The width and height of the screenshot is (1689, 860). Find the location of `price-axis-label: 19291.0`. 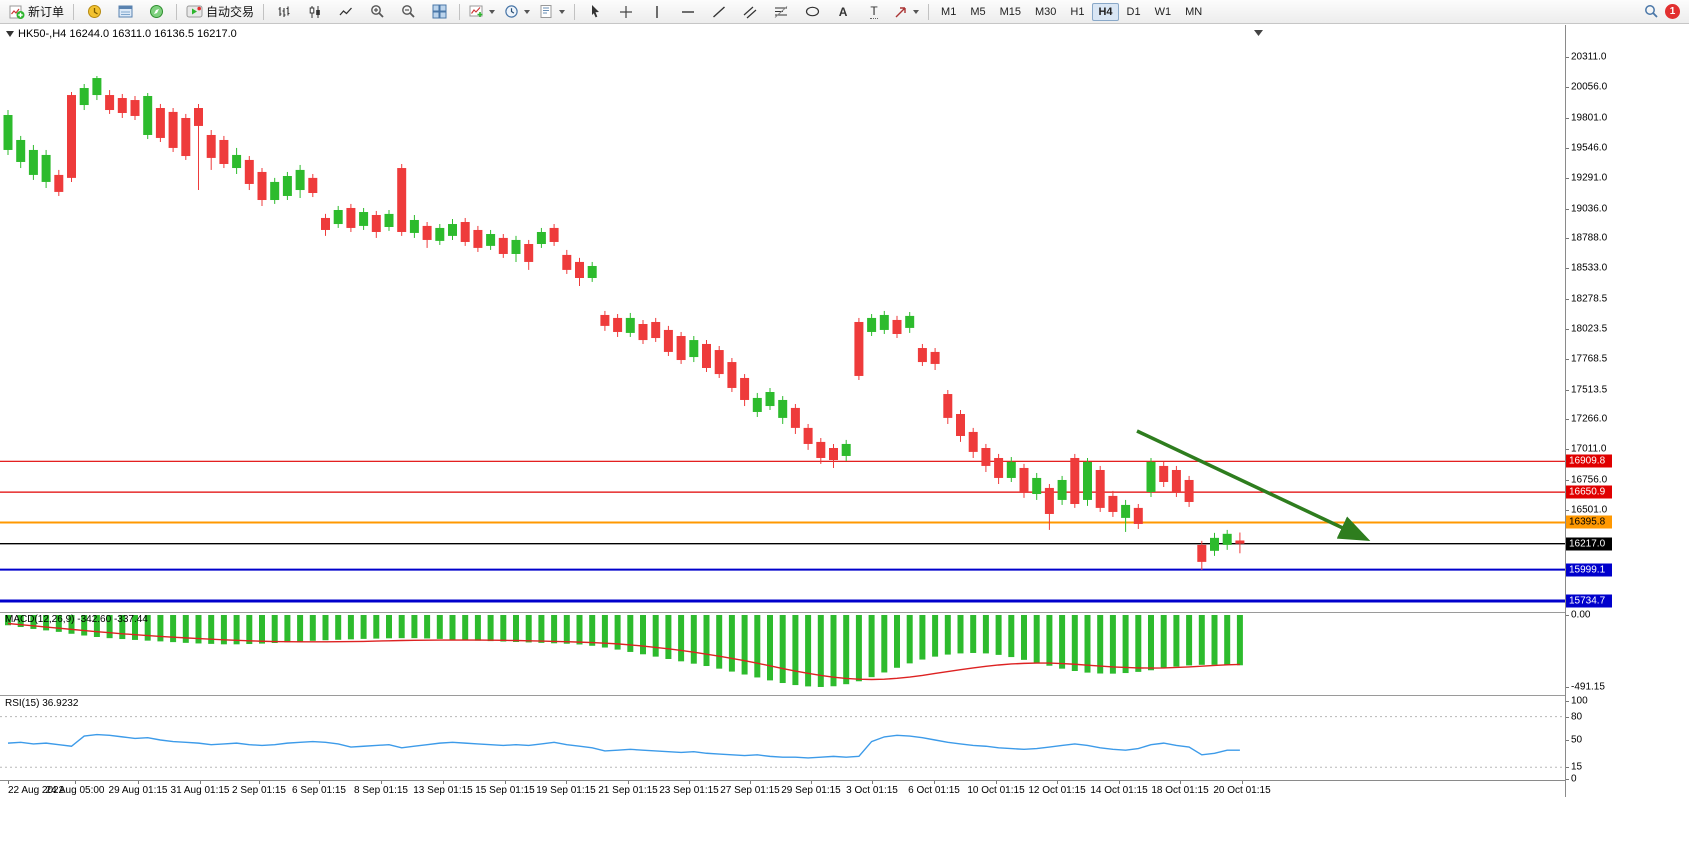

price-axis-label: 19291.0 is located at coordinates (1589, 178).